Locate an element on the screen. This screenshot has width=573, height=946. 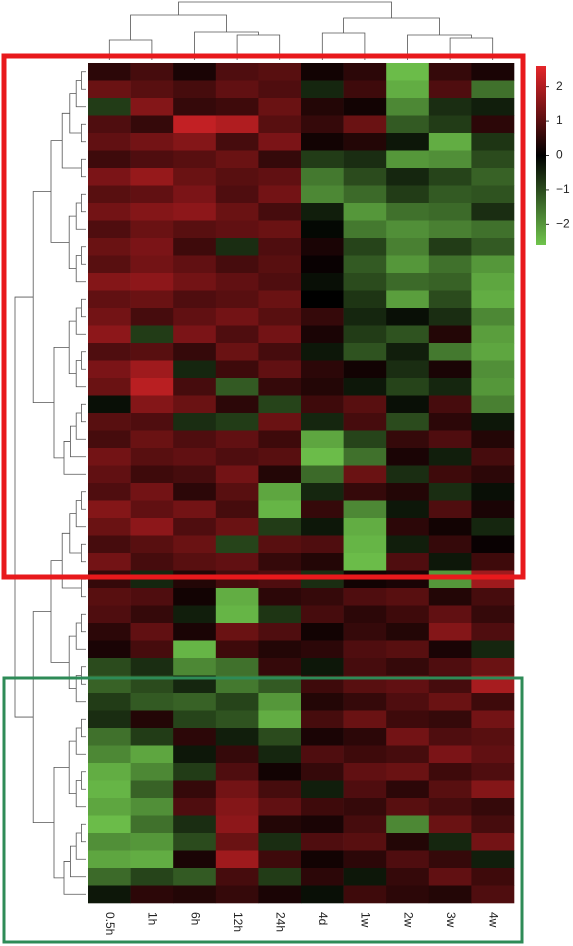
x-tick-label: 4d is located at coordinates (323, 918).